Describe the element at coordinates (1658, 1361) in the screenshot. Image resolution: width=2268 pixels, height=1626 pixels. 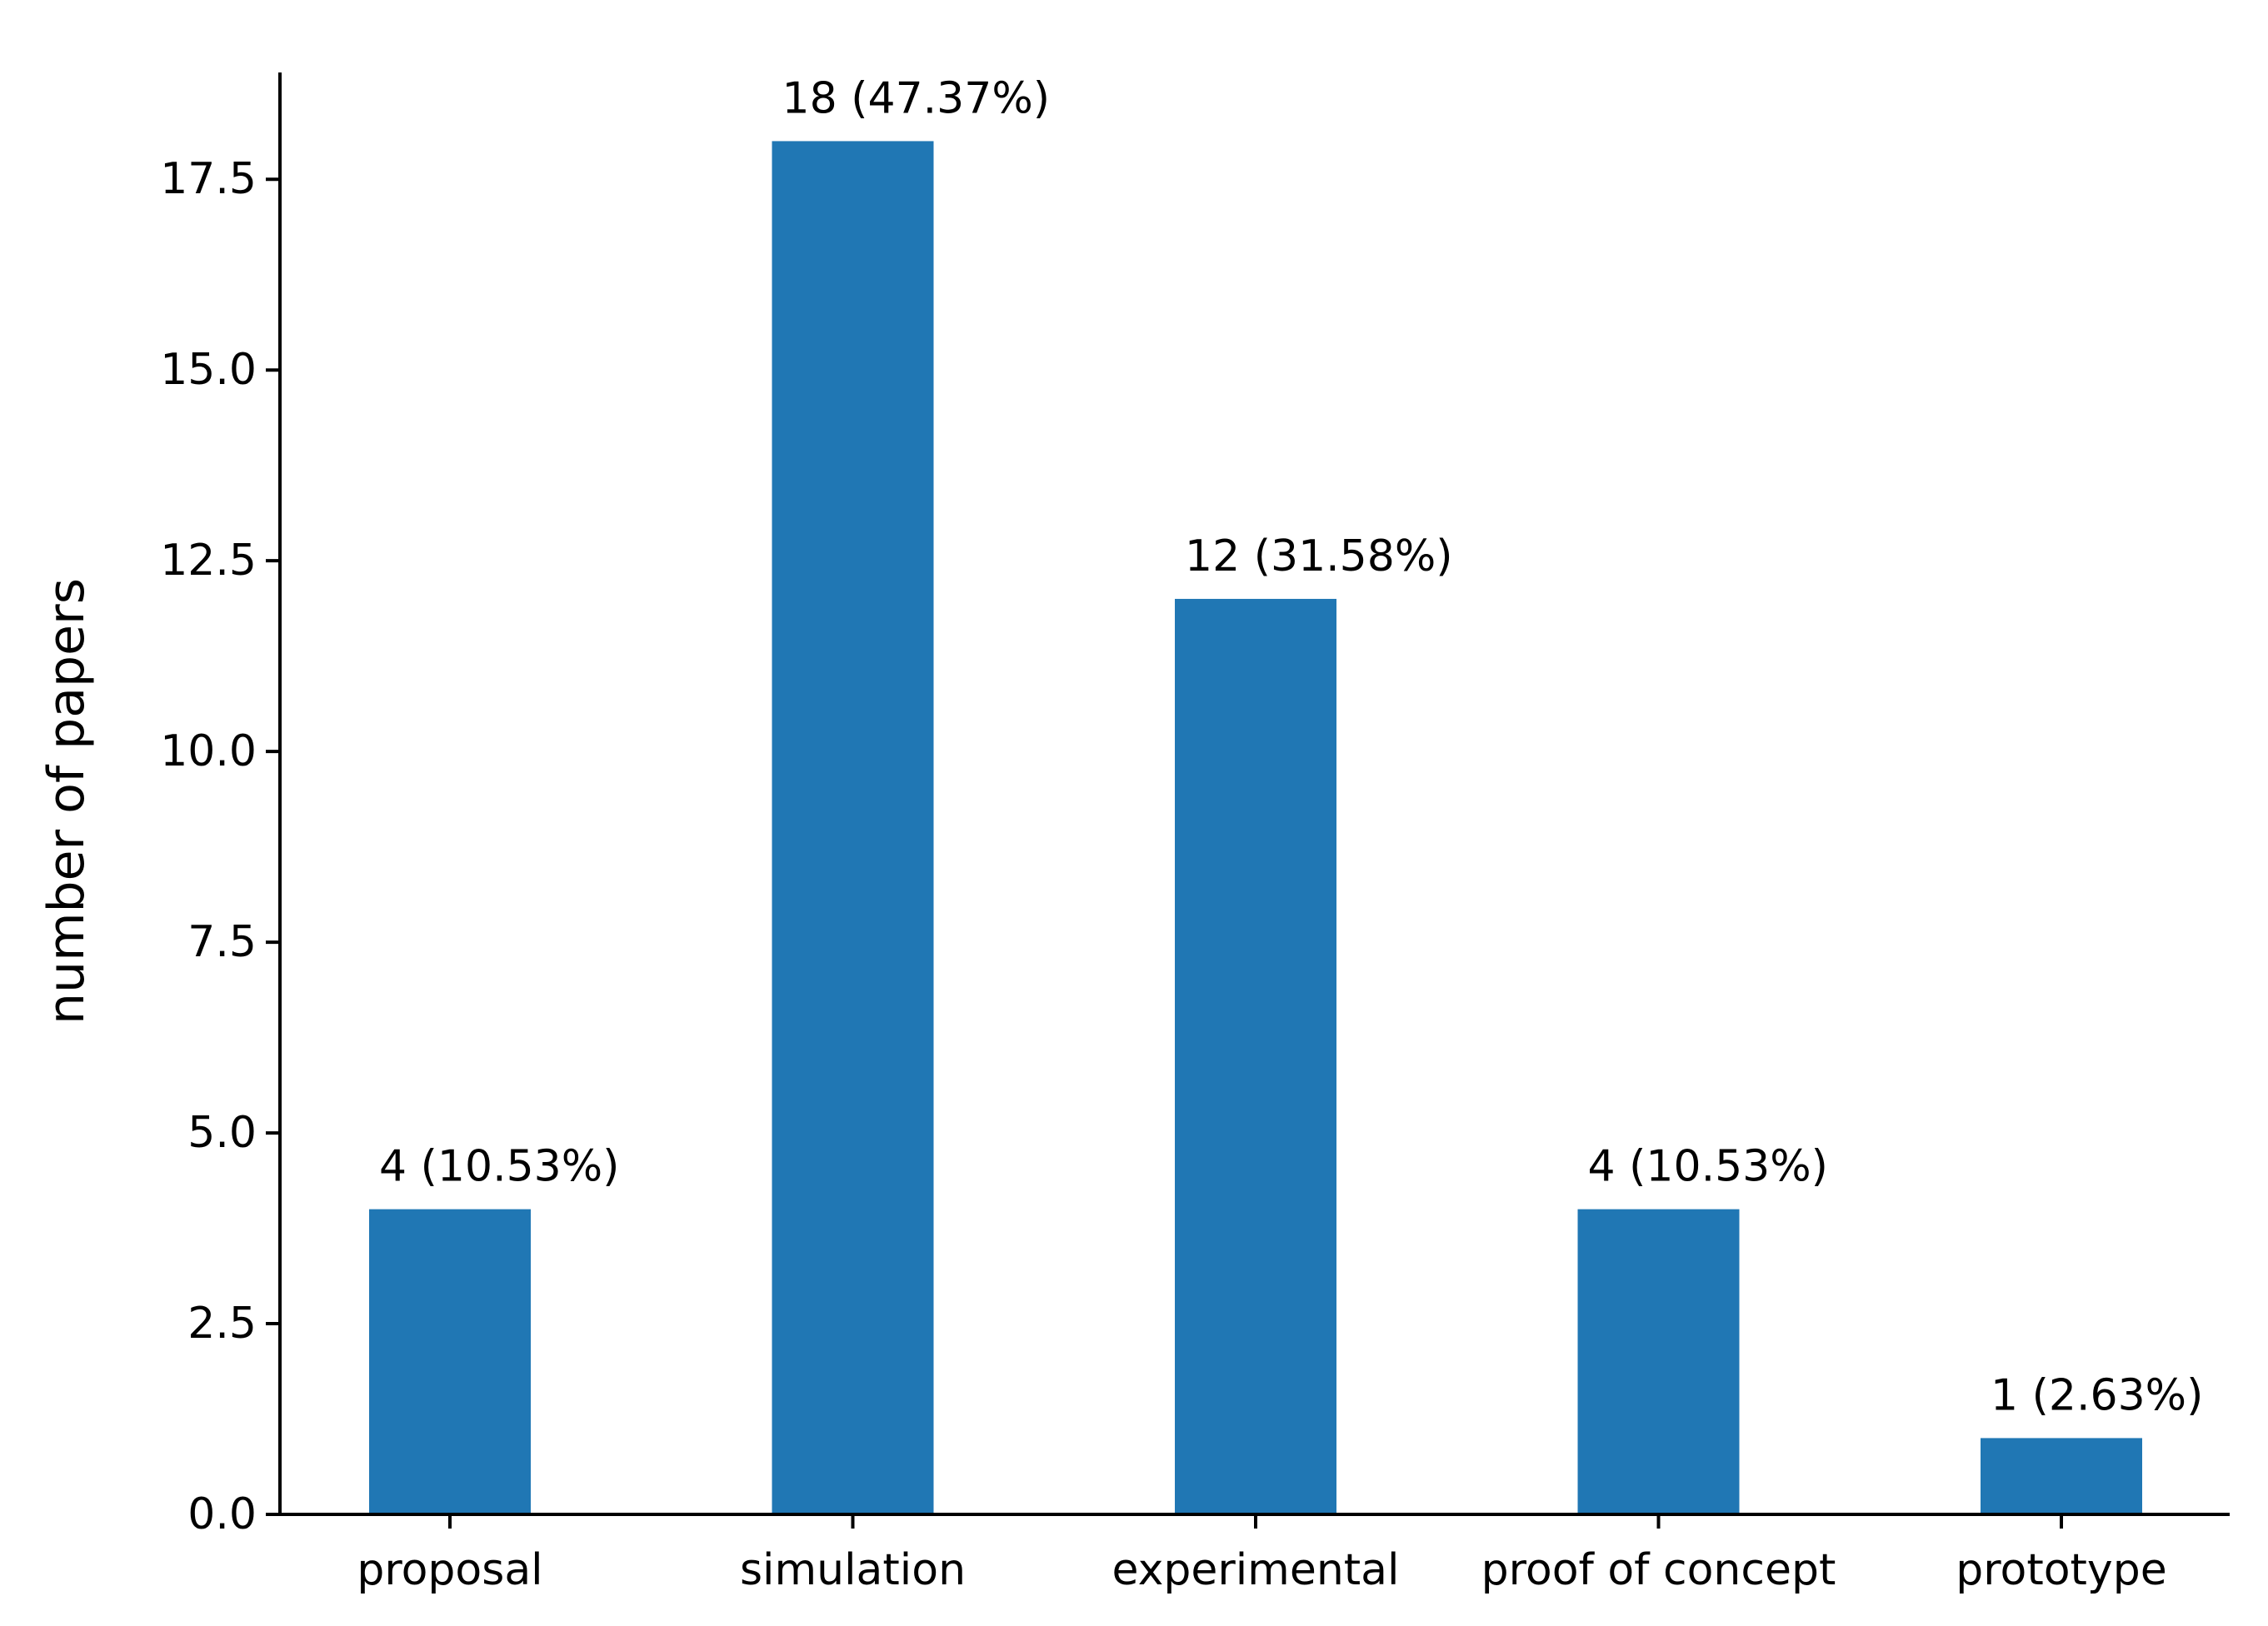
I see `bar-proof-of-concept` at that location.